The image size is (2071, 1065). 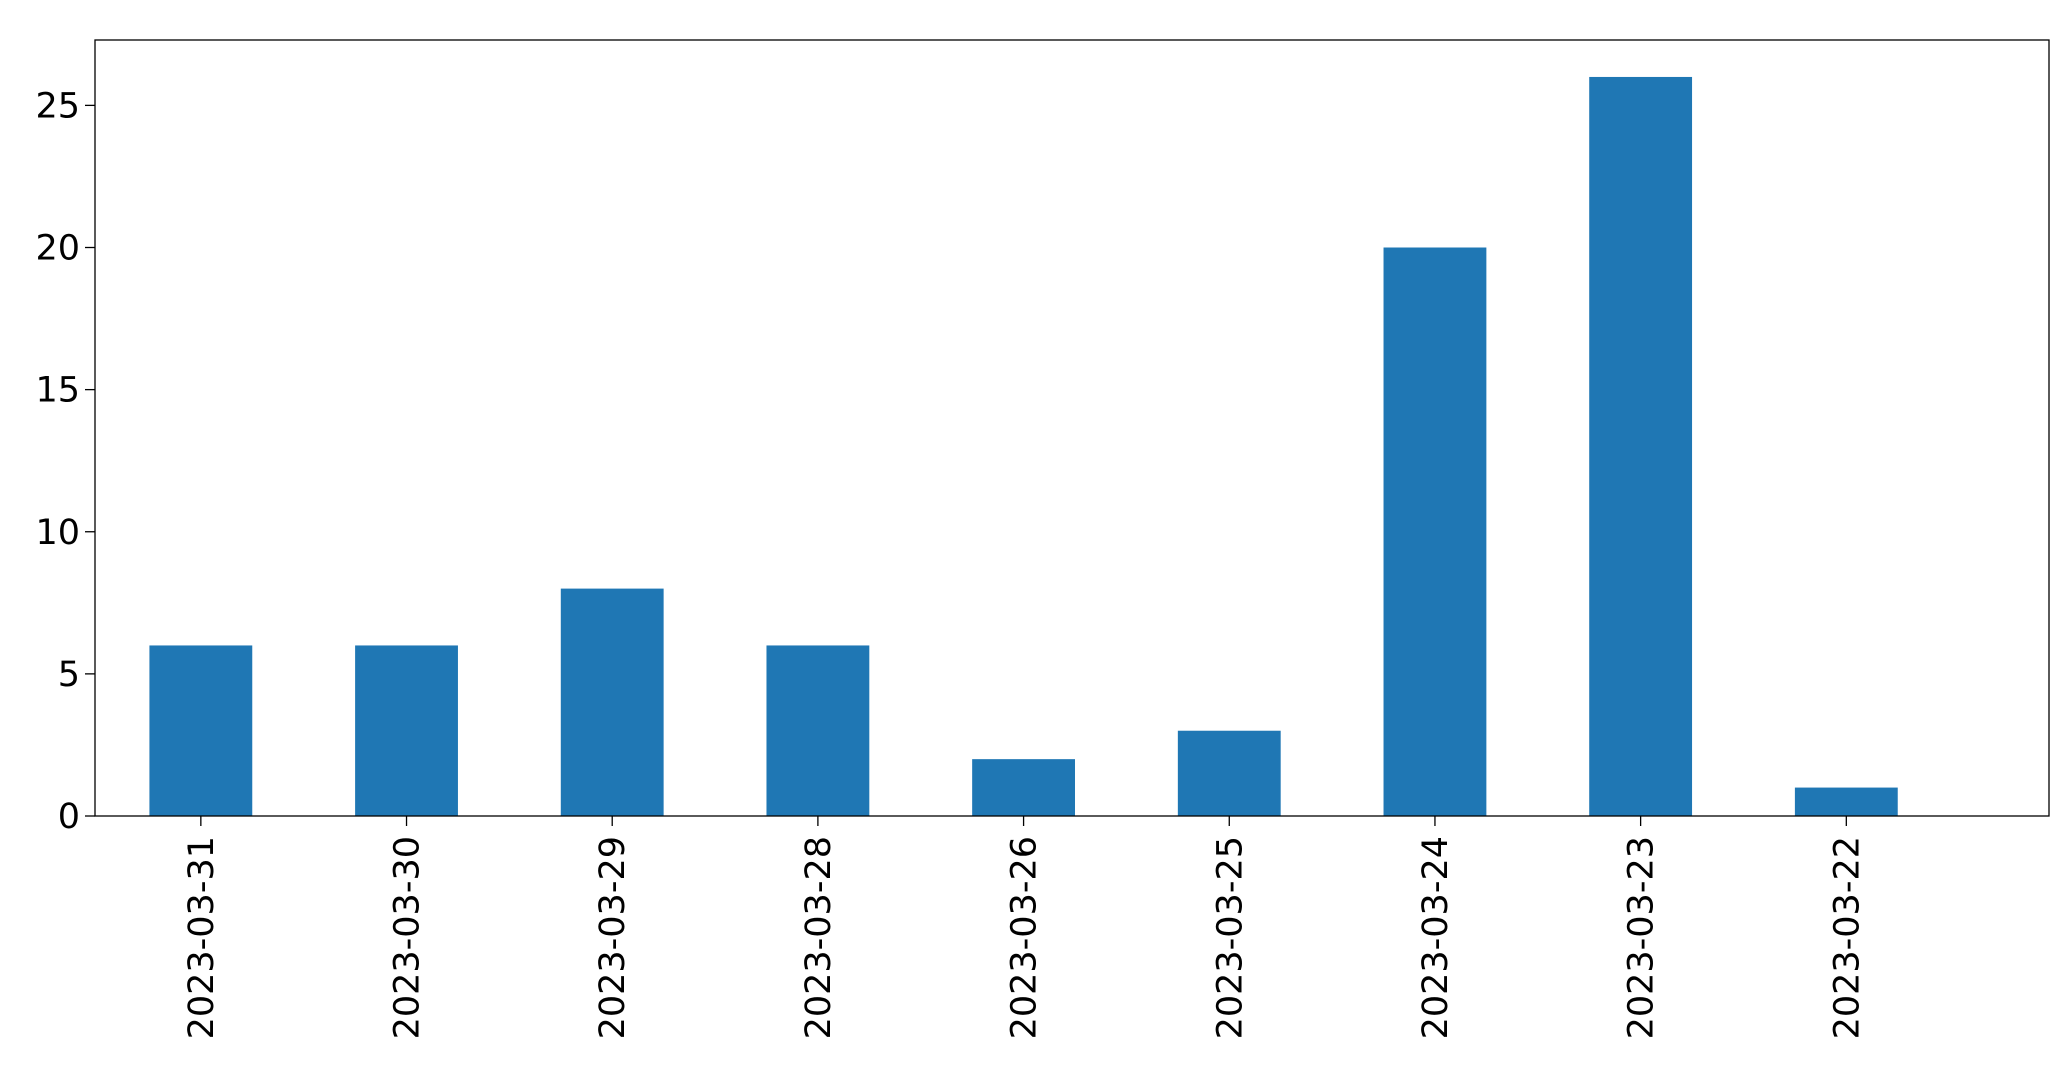 I want to click on x-tick-label: 2023-03-25, so click(x=1230, y=937).